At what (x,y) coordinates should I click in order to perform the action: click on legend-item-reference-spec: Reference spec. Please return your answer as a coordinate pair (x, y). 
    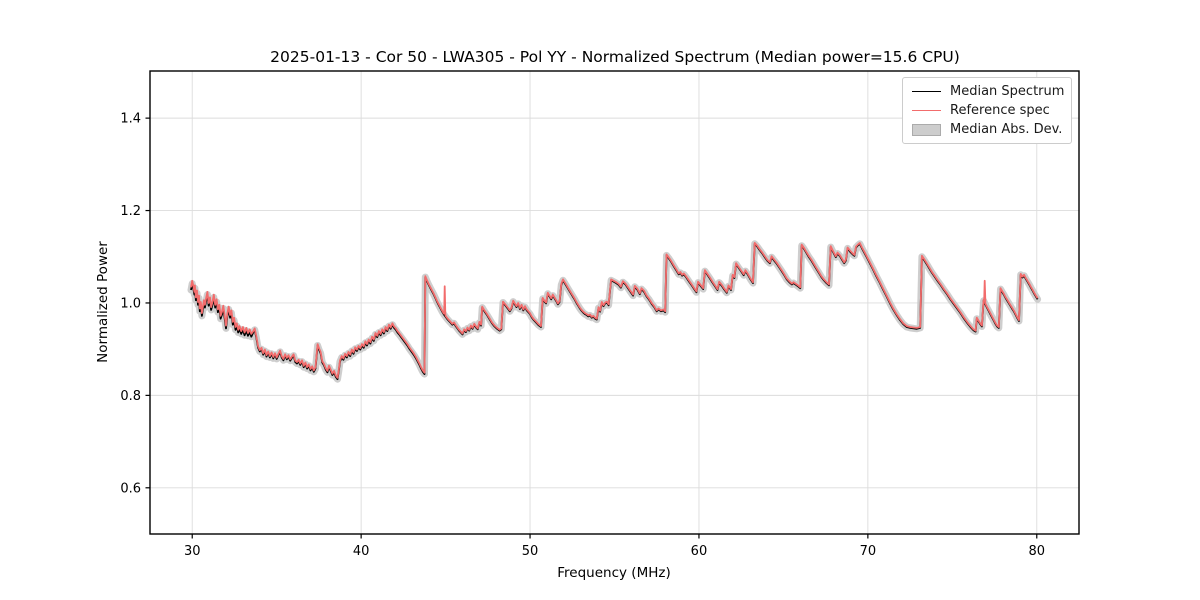
    Looking at the image, I should click on (988, 110).